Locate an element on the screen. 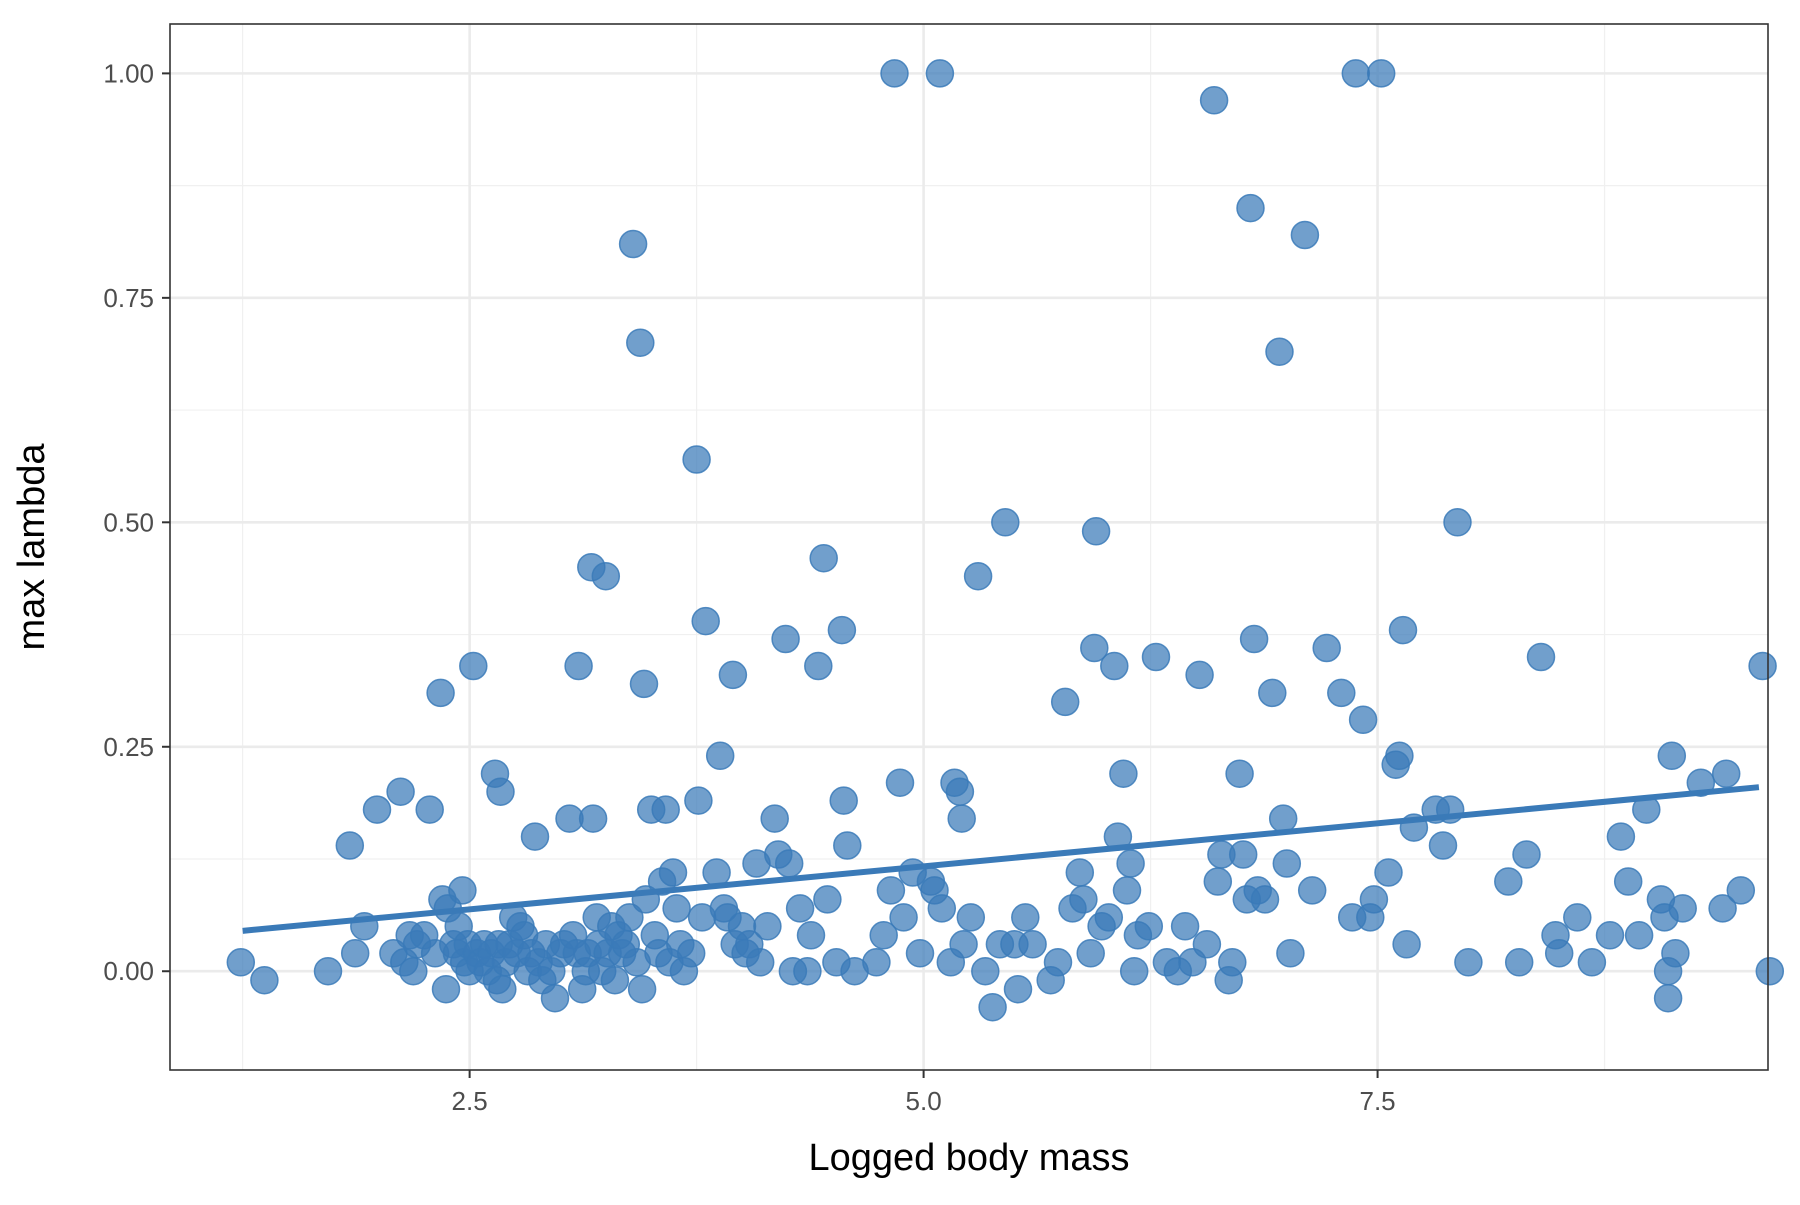 This screenshot has height=1205, width=1800. x-tick-label: 7.5 is located at coordinates (1378, 1101).